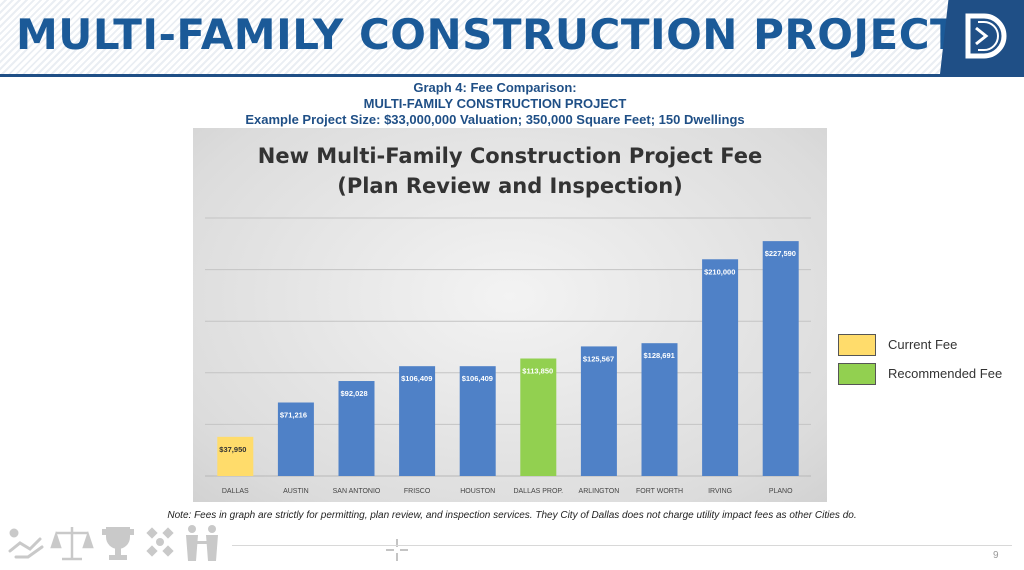 The width and height of the screenshot is (1024, 570). What do you see at coordinates (598, 358) in the screenshot?
I see `bar-data-label: $125,567` at bounding box center [598, 358].